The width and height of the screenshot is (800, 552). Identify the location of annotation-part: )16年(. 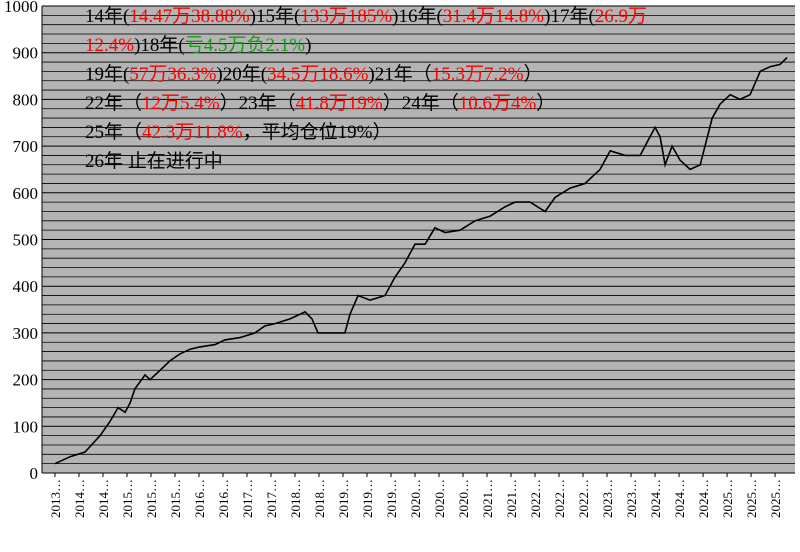
(417, 16).